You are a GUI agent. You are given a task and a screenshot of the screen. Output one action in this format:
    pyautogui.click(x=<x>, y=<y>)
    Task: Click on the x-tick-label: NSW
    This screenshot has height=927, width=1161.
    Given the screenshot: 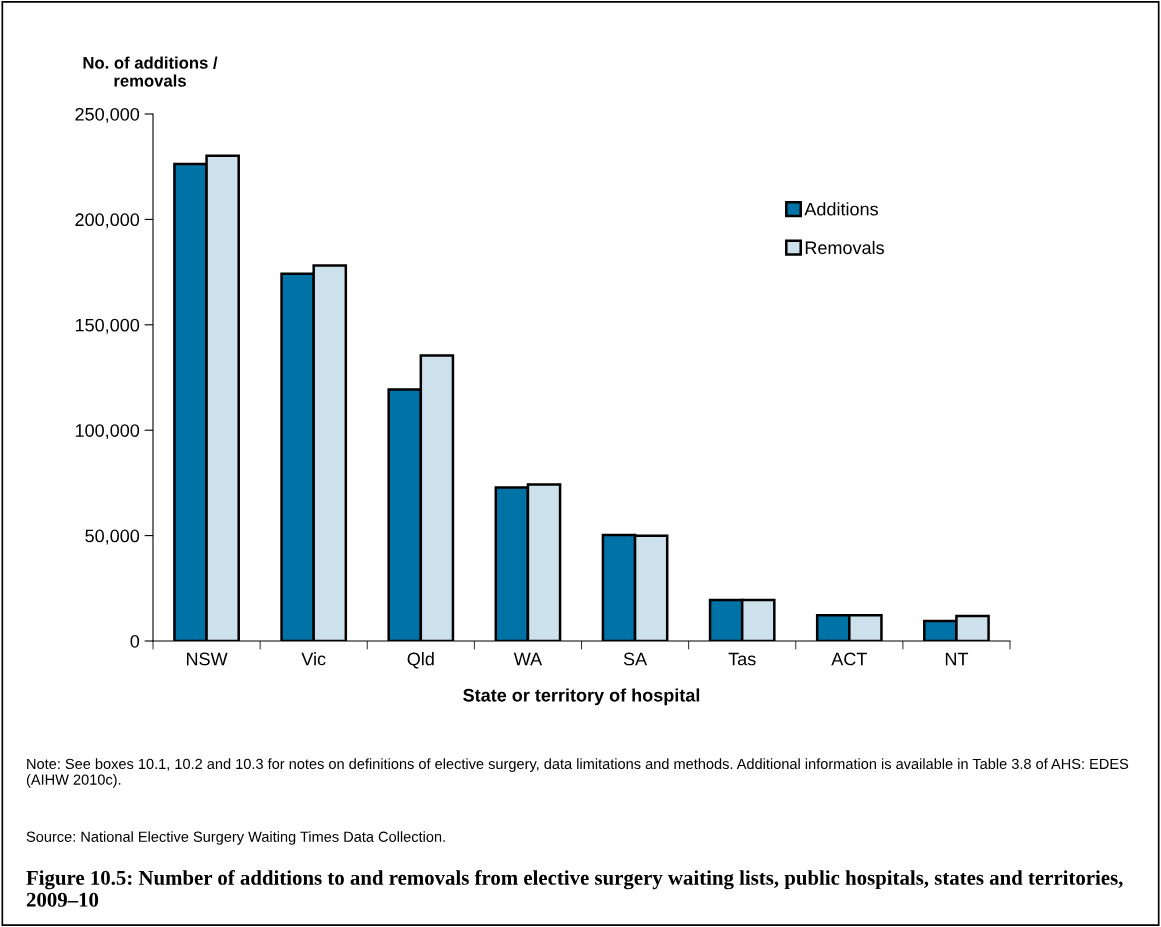 What is the action you would take?
    pyautogui.click(x=207, y=659)
    